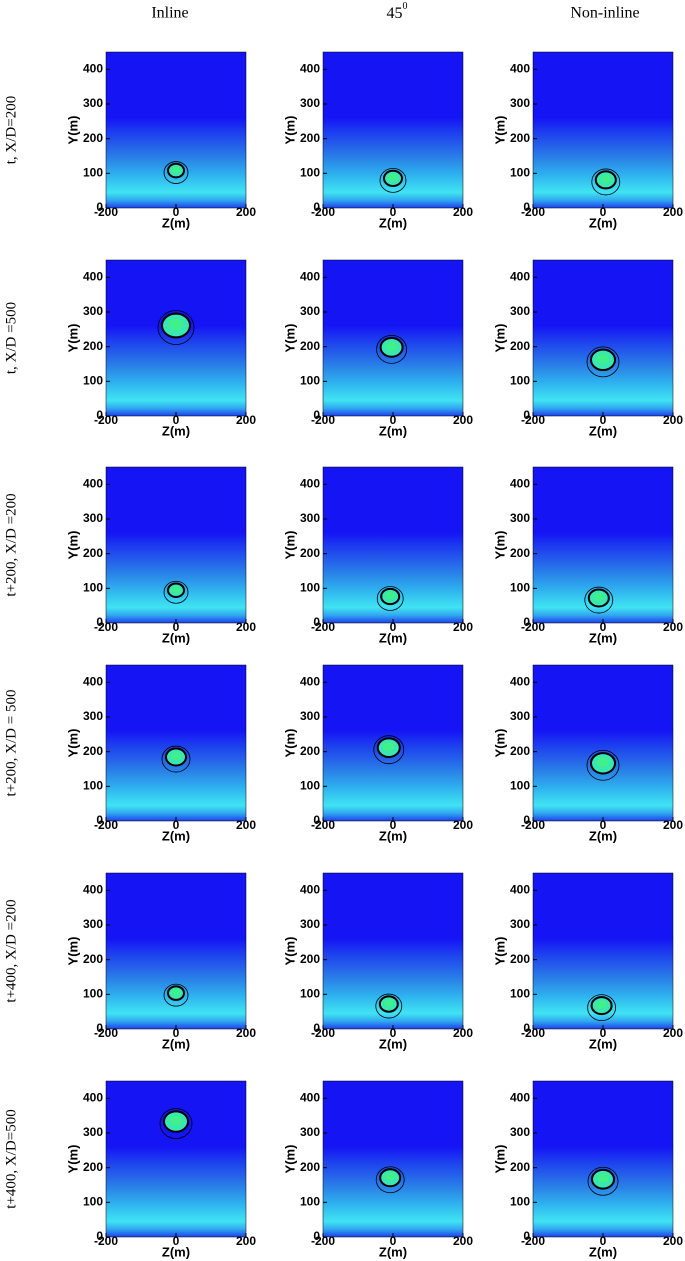  What do you see at coordinates (405, 6) in the screenshot?
I see `column-header-superscript: 0` at bounding box center [405, 6].